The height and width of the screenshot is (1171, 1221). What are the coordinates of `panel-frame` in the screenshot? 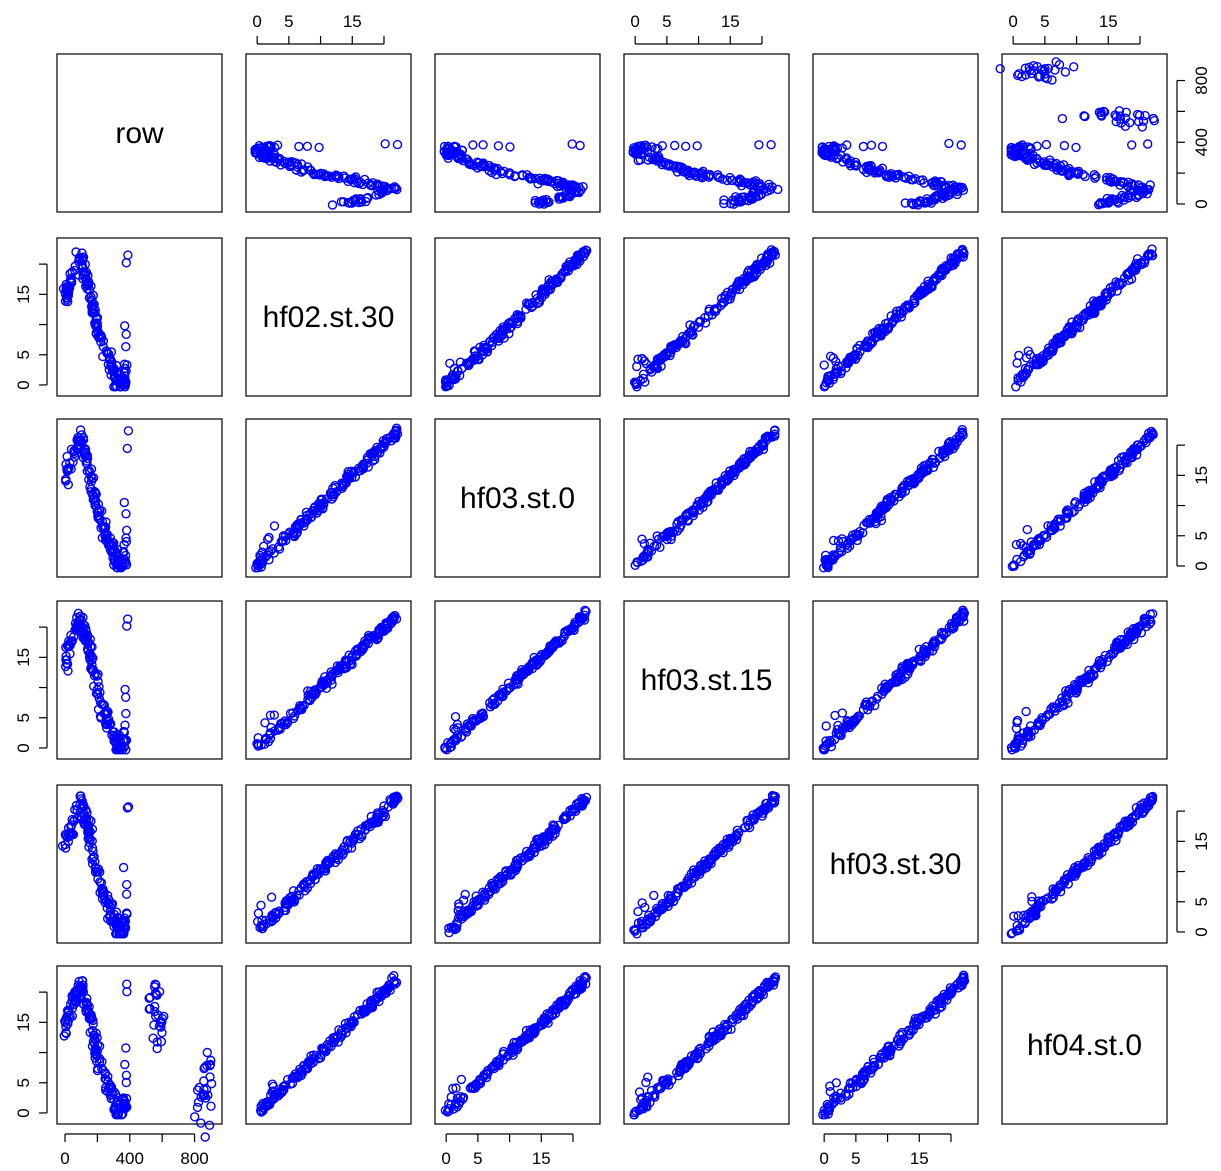 It's located at (895, 317).